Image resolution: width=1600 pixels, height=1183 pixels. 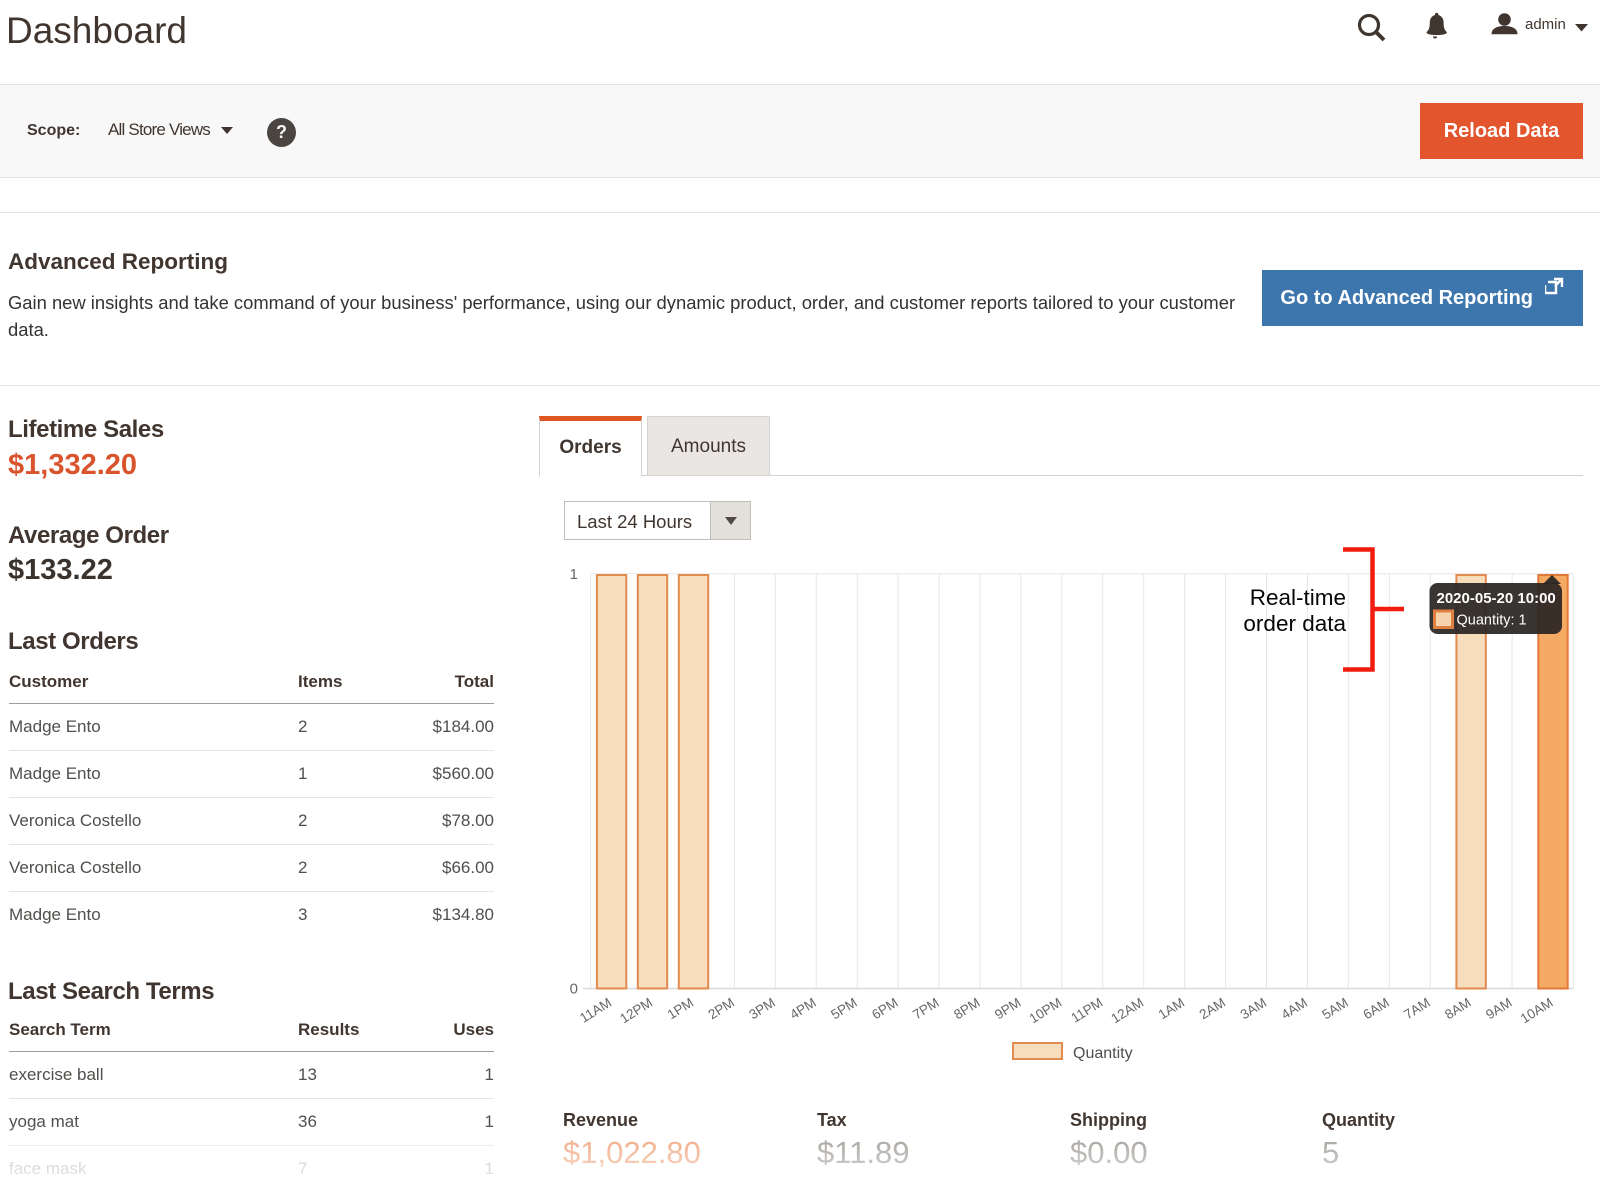 I want to click on svg-text: 9PM, so click(x=1007, y=1008).